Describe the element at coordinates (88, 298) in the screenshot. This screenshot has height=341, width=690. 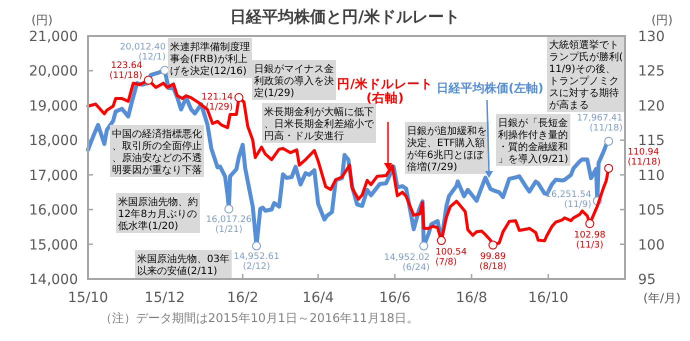
I see `x-tick-label: 15/10` at that location.